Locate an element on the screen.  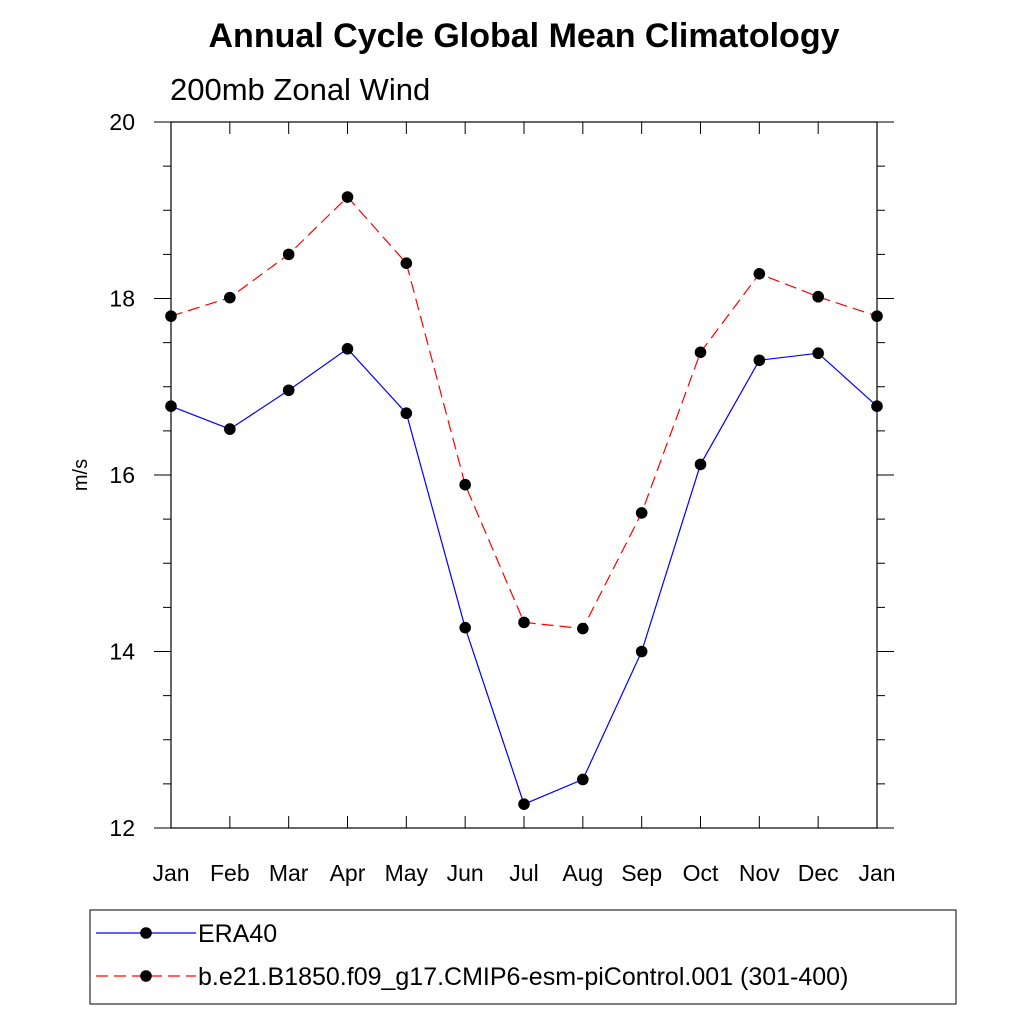
y-tick-label: 16 is located at coordinates (122, 475).